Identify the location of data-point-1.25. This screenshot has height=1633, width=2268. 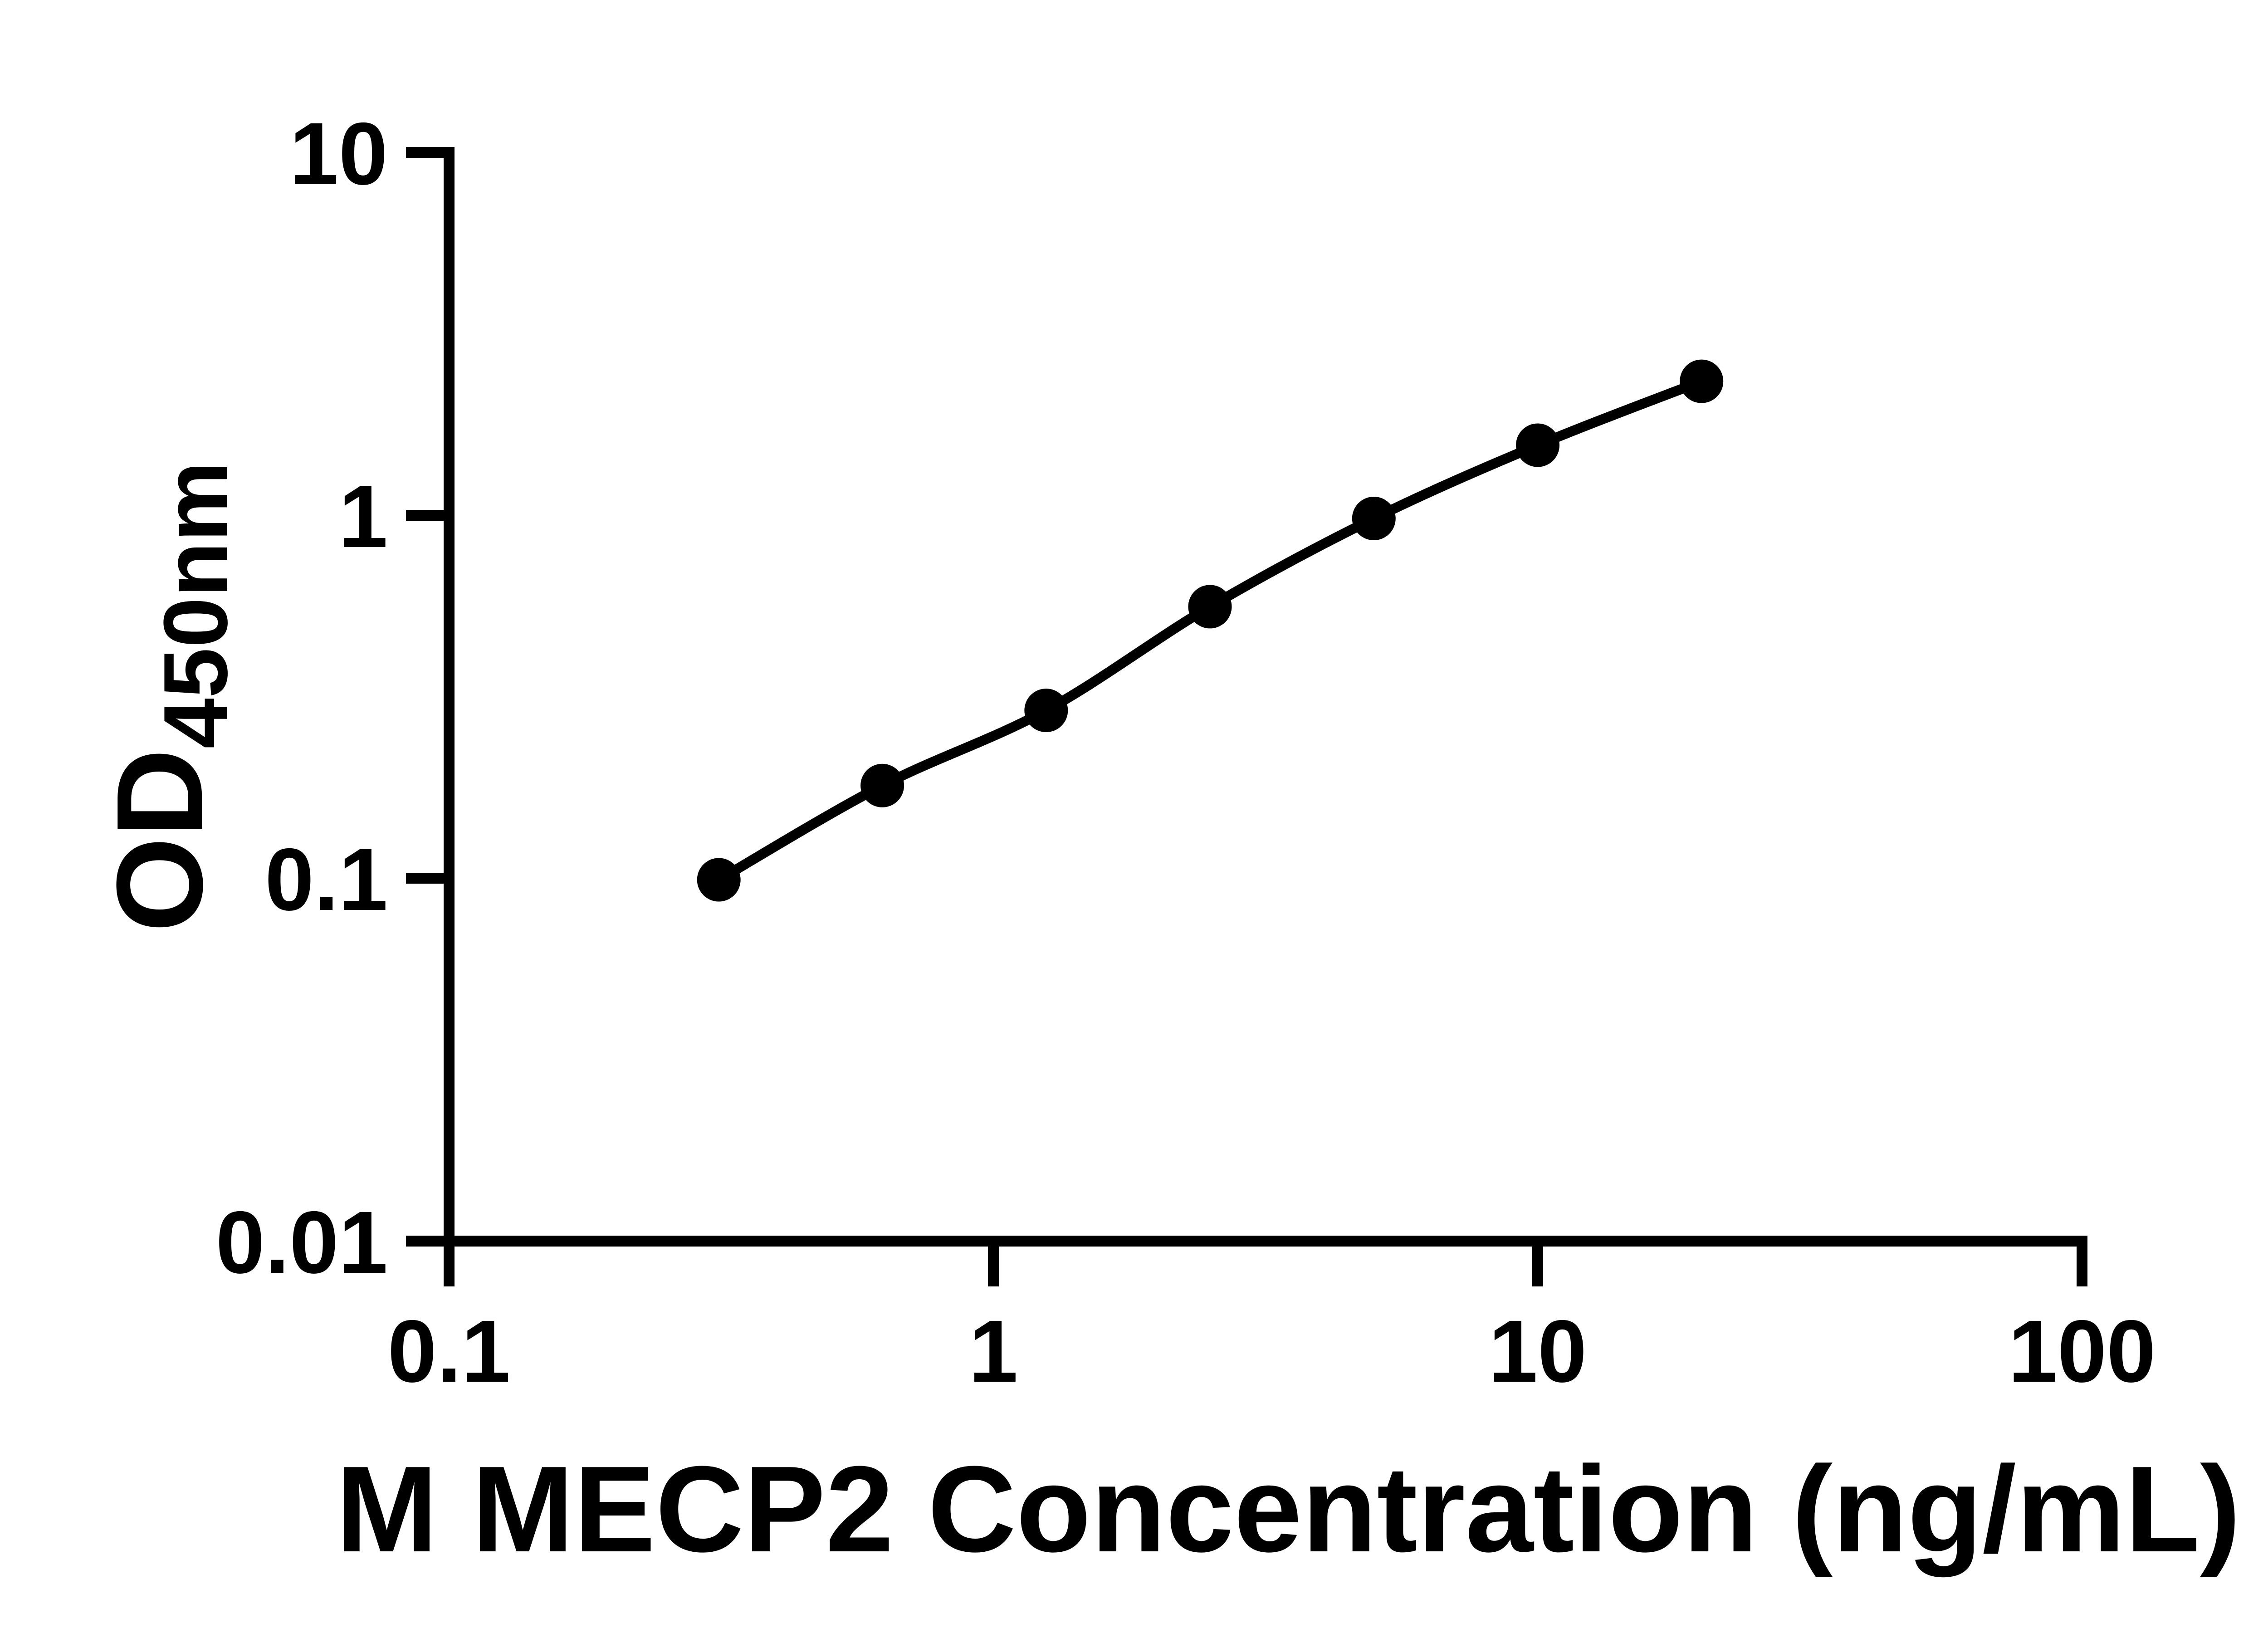
(1046, 711).